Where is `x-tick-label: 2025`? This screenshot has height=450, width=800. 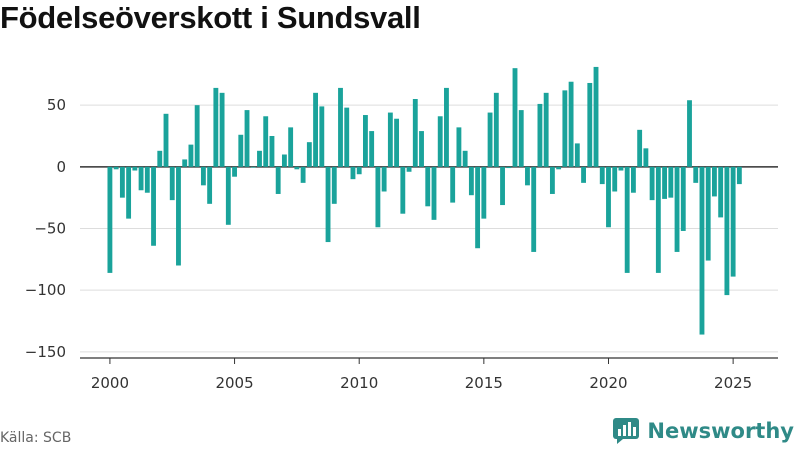
x-tick-label: 2025 is located at coordinates (733, 383).